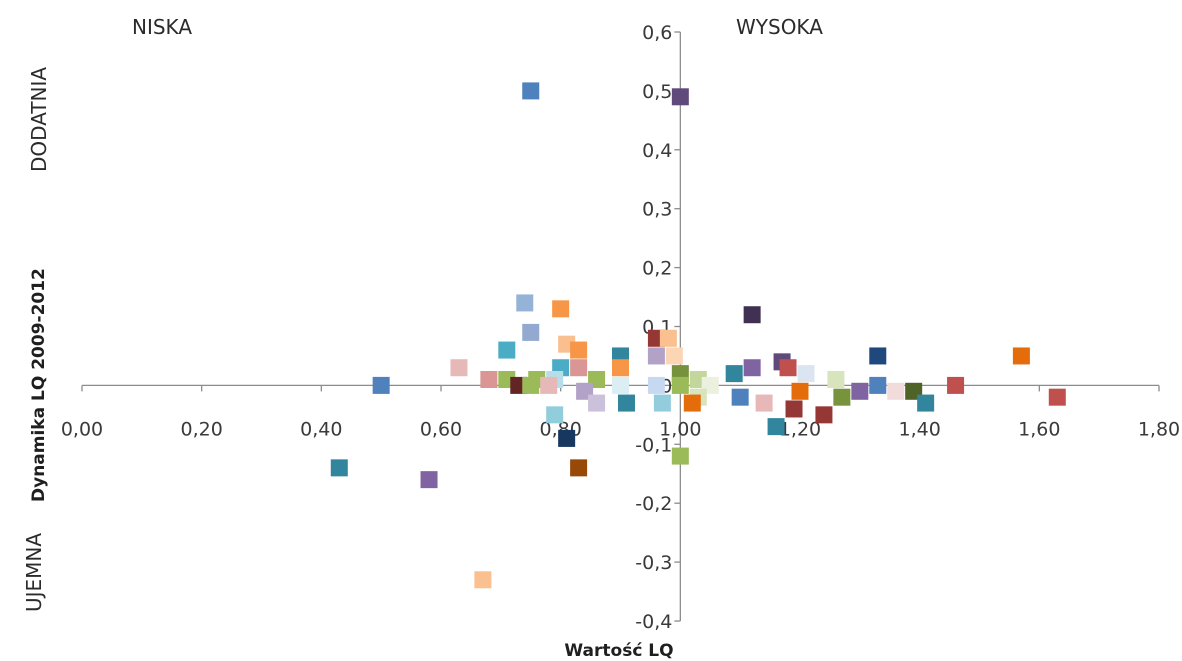  Describe the element at coordinates (321, 429) in the screenshot. I see `x-tick-label: 0,40` at that location.